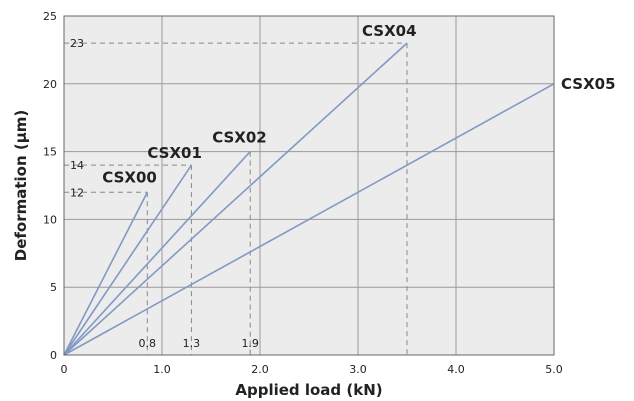  Describe the element at coordinates (308, 390) in the screenshot. I see `x-axis-title: Applied load (kN)` at that location.